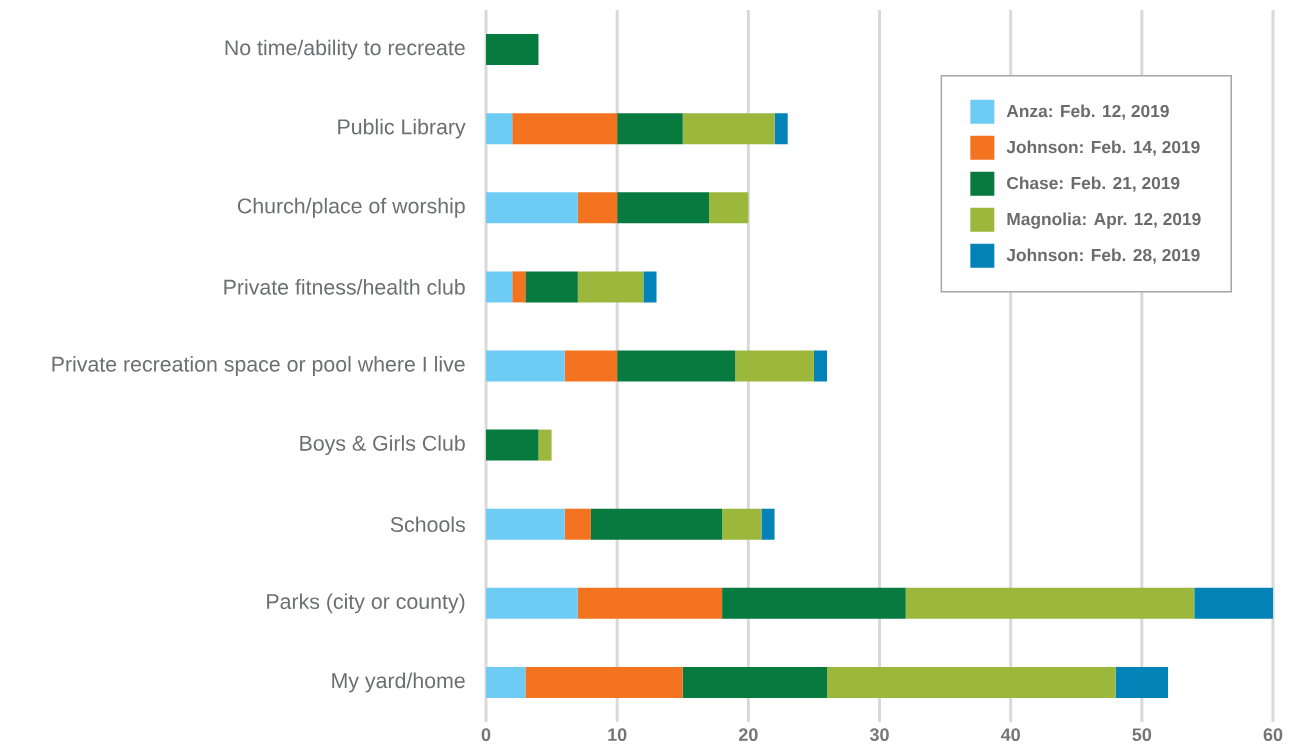 The height and width of the screenshot is (746, 1289). What do you see at coordinates (1103, 148) in the screenshot?
I see `legend-label: Johnson: Feb. 14, 2019` at bounding box center [1103, 148].